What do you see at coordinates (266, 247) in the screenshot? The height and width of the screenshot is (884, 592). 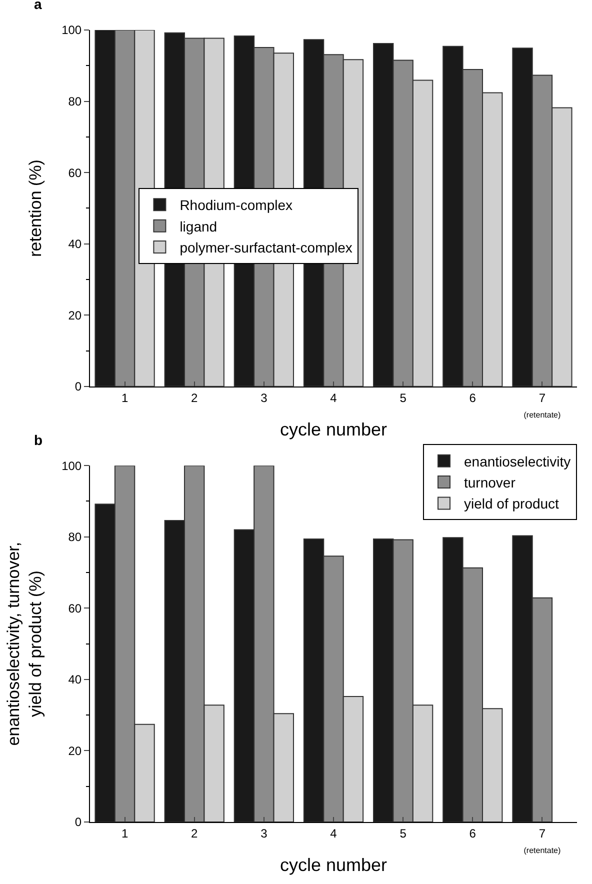 I see `legend-label: polymer-surfactant-complex` at bounding box center [266, 247].